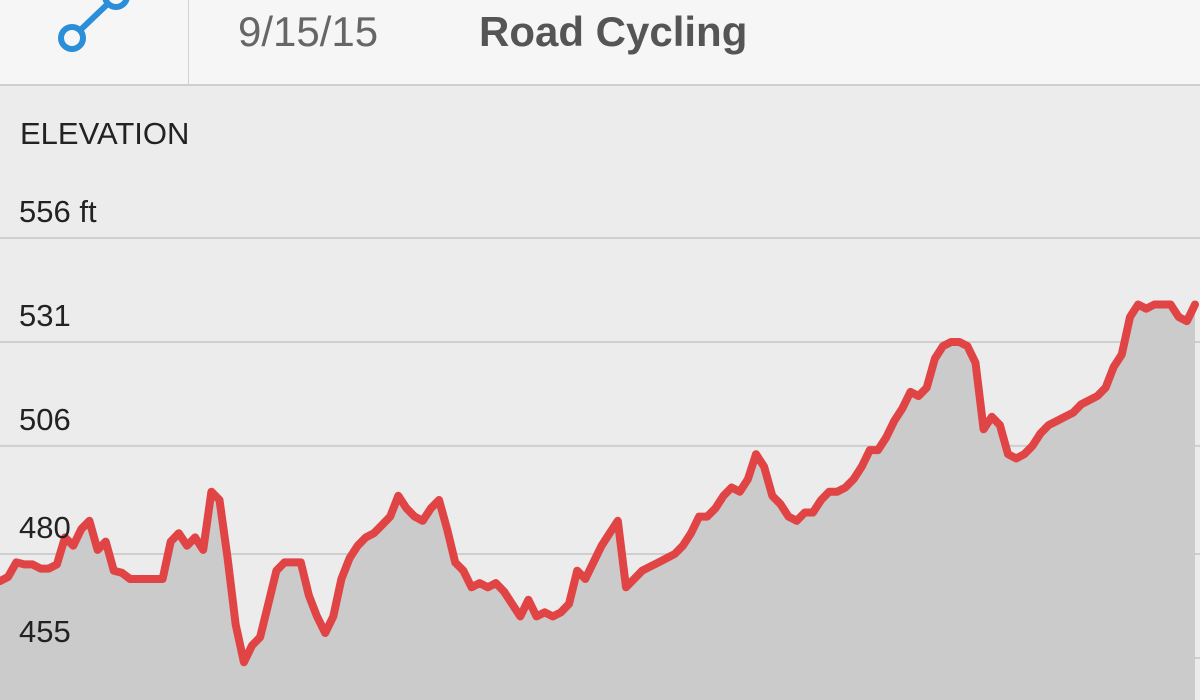 This screenshot has height=700, width=1200. Describe the element at coordinates (308, 31) in the screenshot. I see `activity-date: 9/15/15` at that location.